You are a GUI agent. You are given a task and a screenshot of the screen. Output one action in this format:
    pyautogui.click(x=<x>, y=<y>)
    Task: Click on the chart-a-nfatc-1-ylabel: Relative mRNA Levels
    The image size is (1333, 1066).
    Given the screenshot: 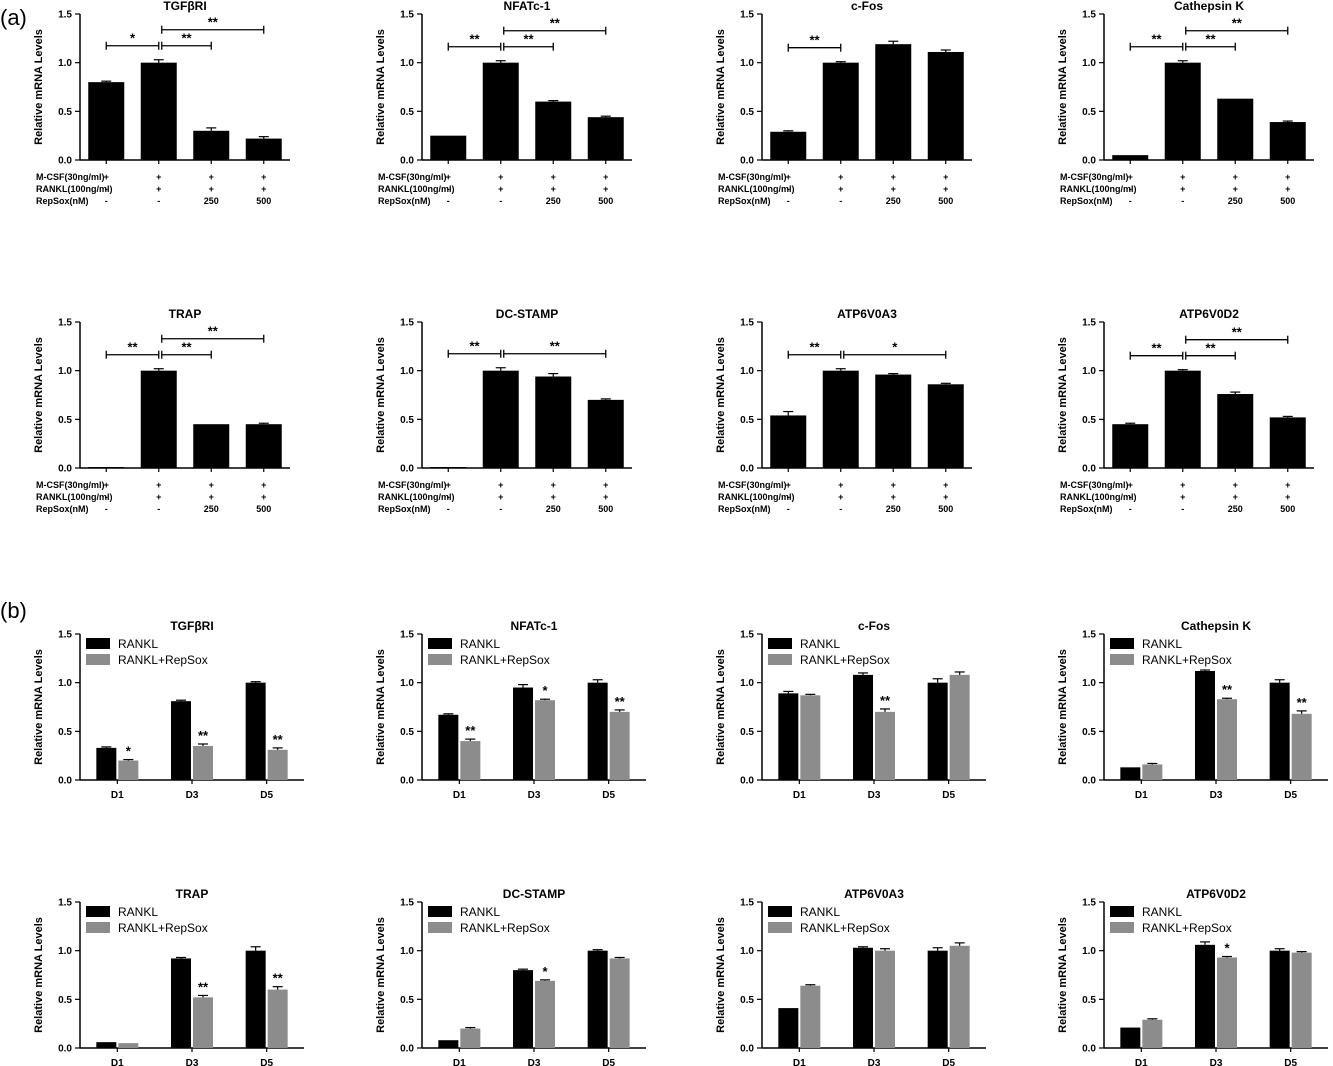 What is the action you would take?
    pyautogui.click(x=381, y=87)
    